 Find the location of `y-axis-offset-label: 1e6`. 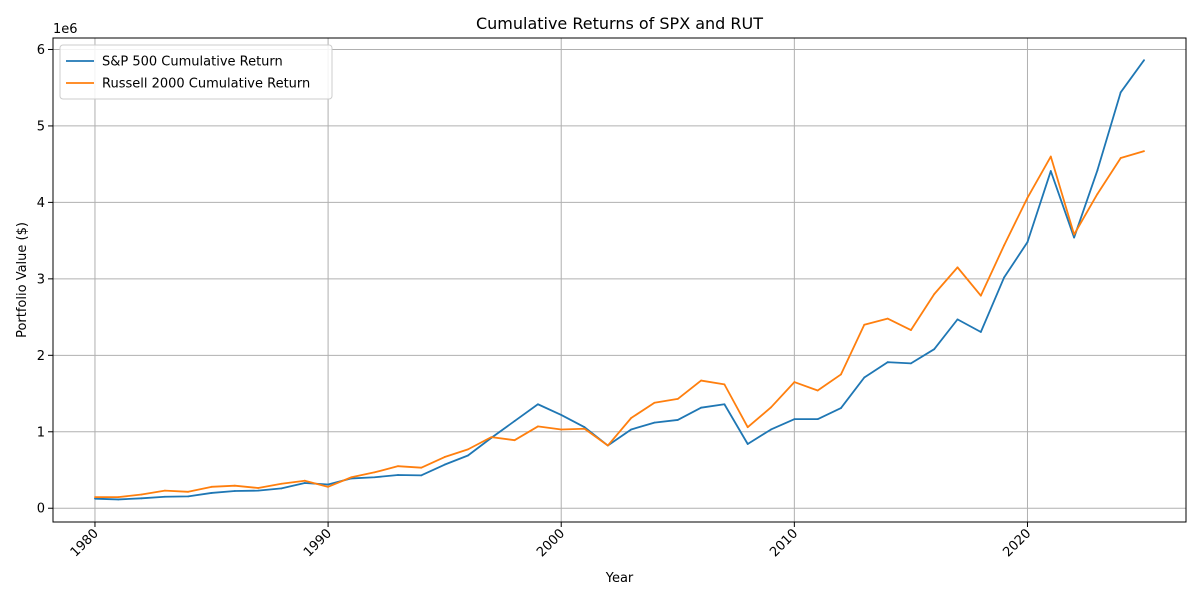

y-axis-offset-label: 1e6 is located at coordinates (65, 29).